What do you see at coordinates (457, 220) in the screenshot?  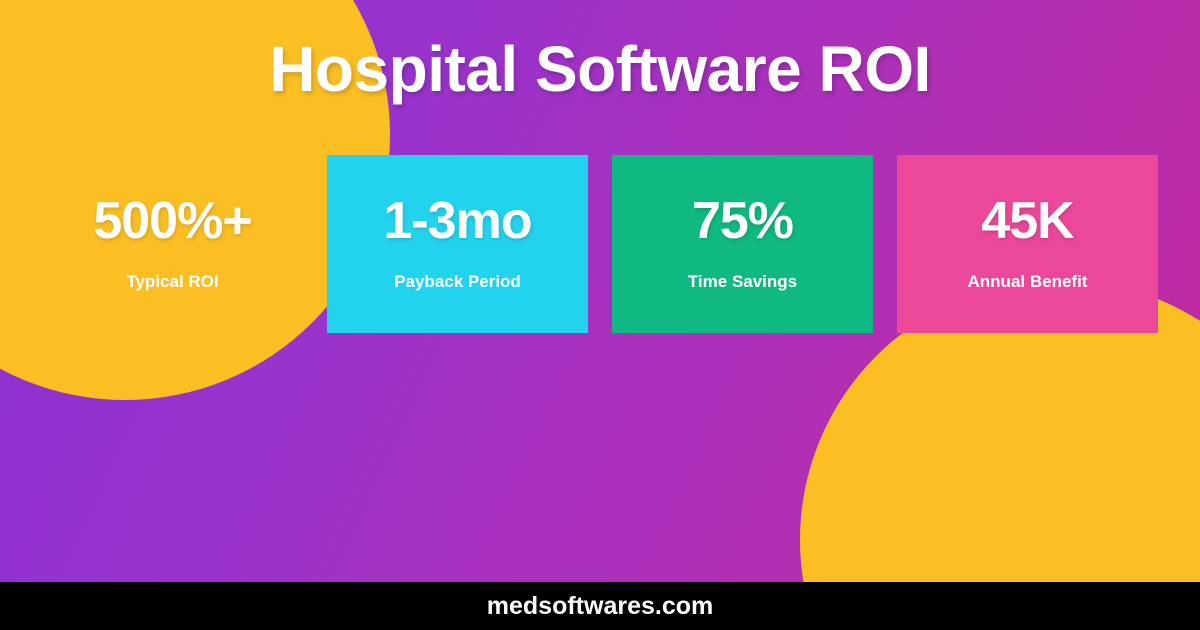 I see `stat-value: 1-3mo` at bounding box center [457, 220].